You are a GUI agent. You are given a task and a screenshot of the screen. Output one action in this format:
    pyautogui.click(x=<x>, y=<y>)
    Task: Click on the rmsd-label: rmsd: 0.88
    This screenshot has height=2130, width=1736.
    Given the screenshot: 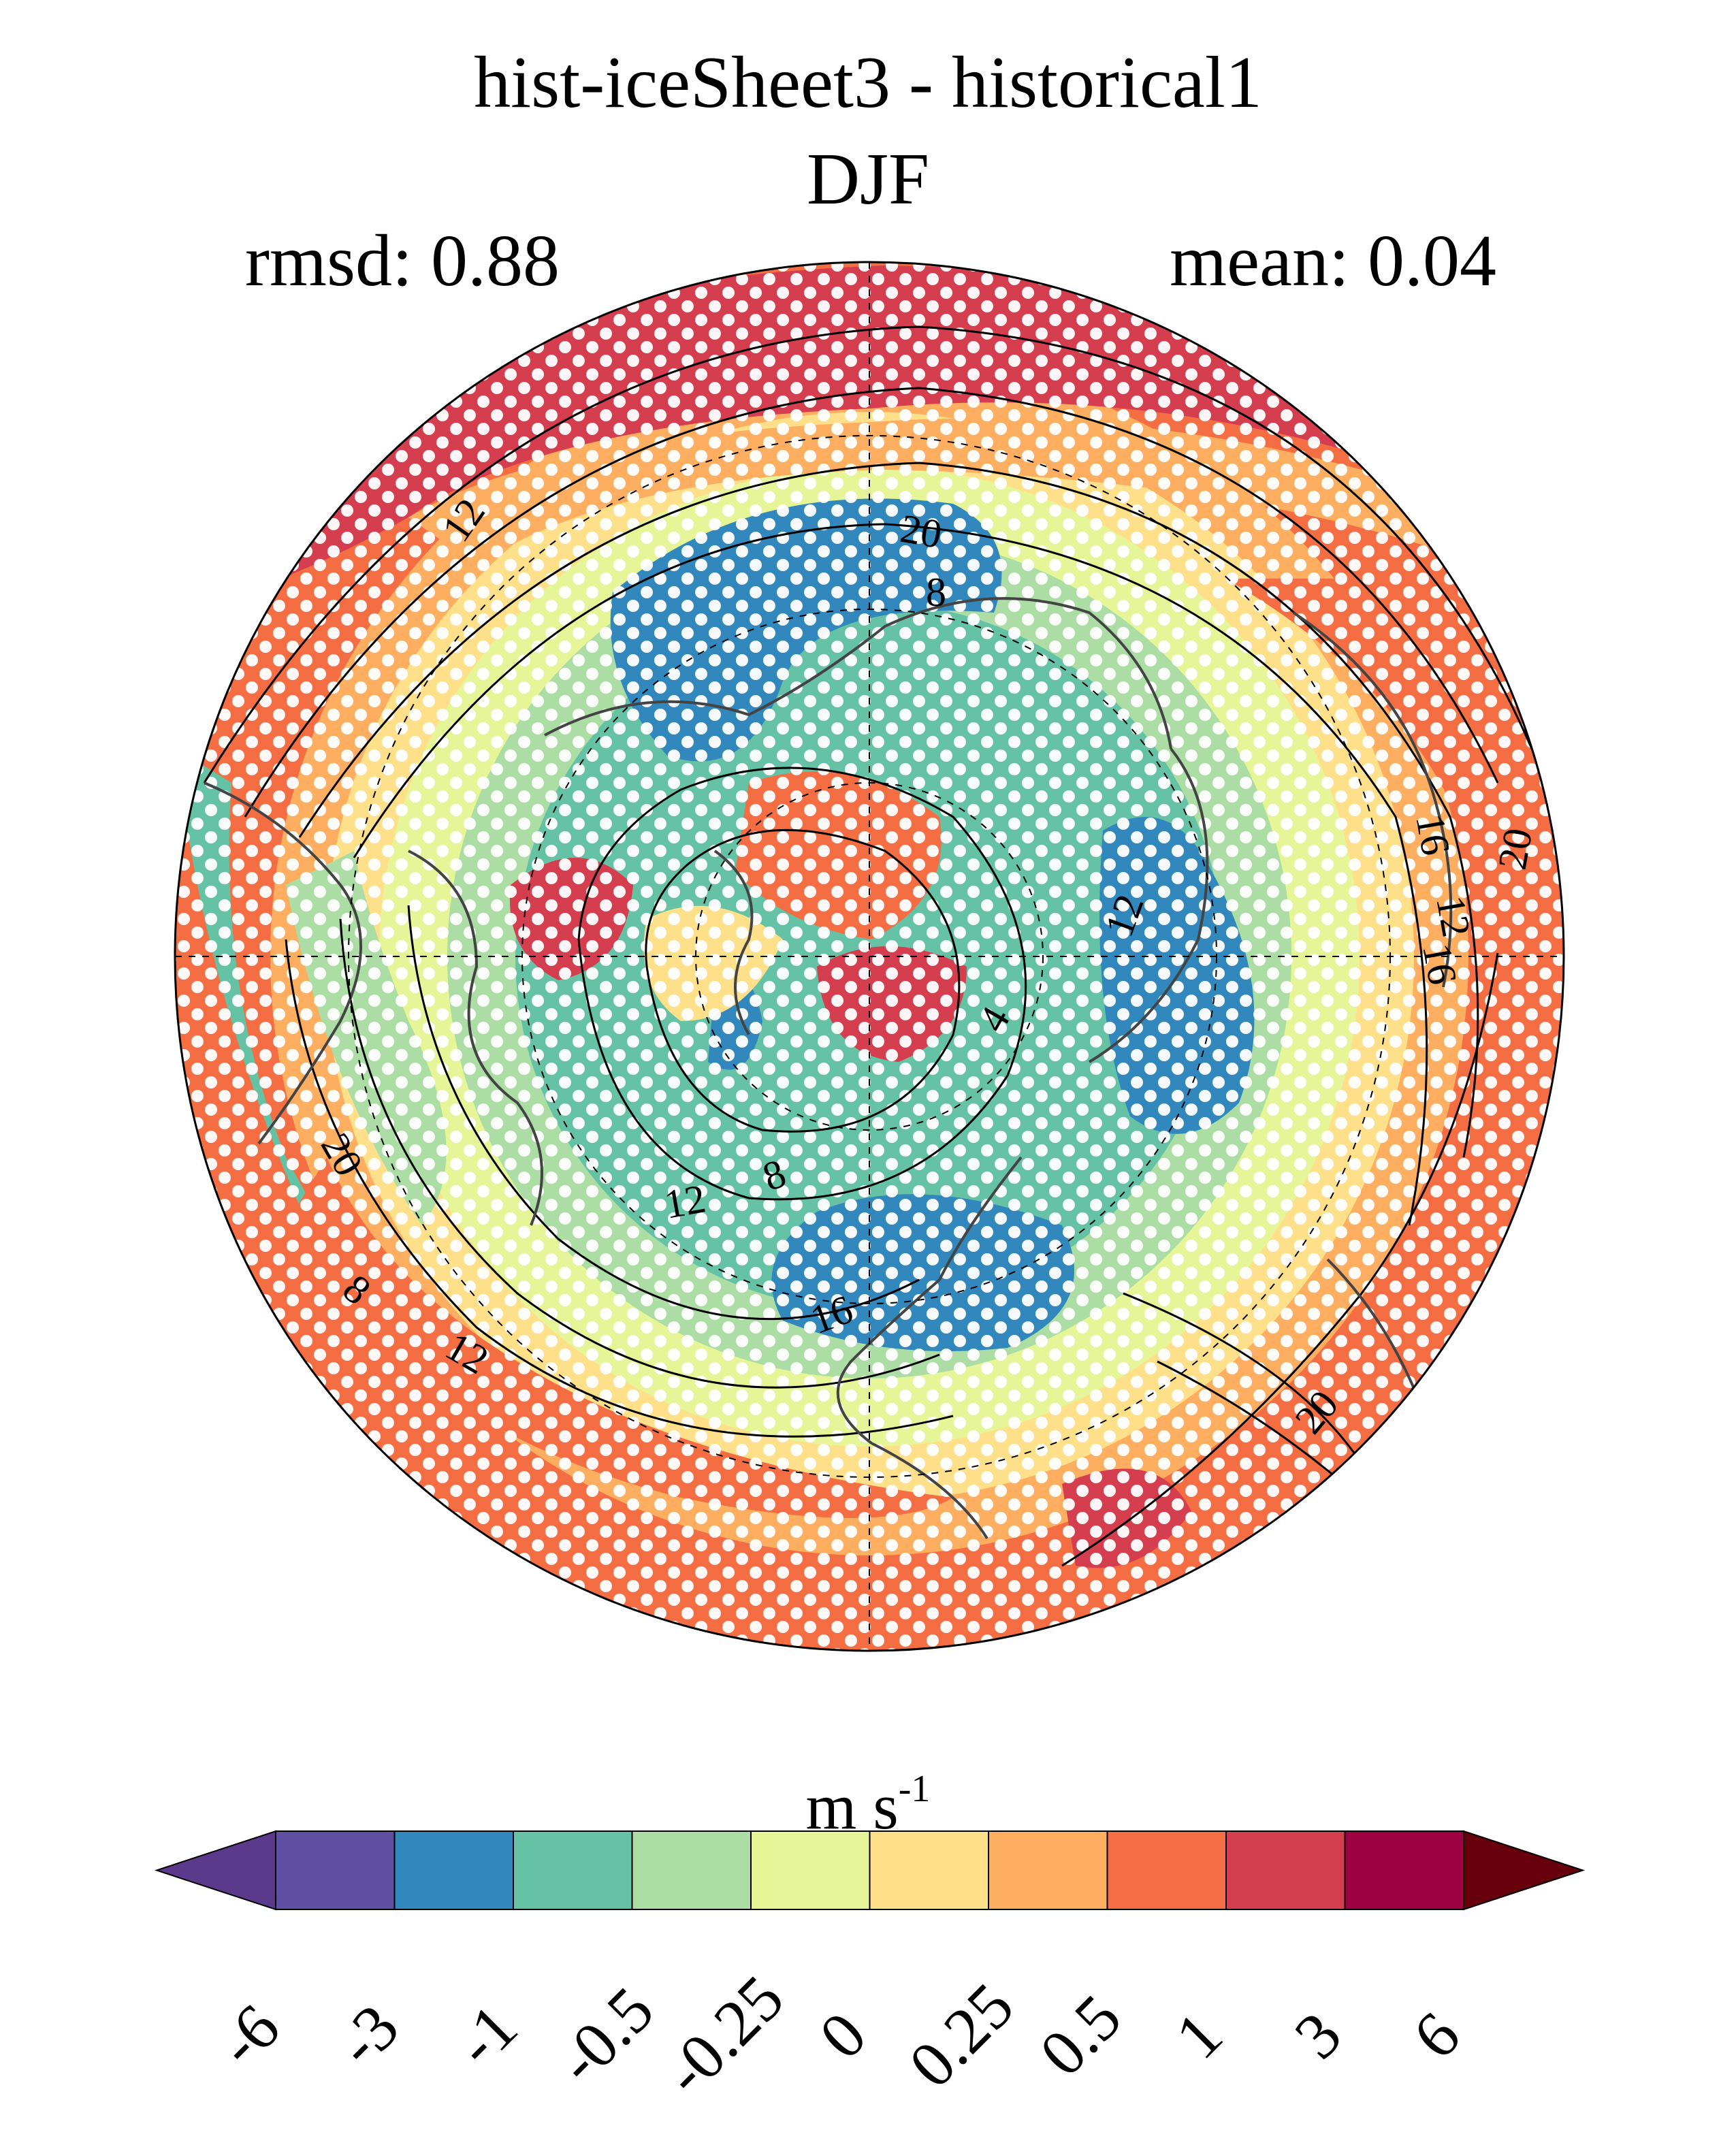 What is the action you would take?
    pyautogui.click(x=402, y=261)
    